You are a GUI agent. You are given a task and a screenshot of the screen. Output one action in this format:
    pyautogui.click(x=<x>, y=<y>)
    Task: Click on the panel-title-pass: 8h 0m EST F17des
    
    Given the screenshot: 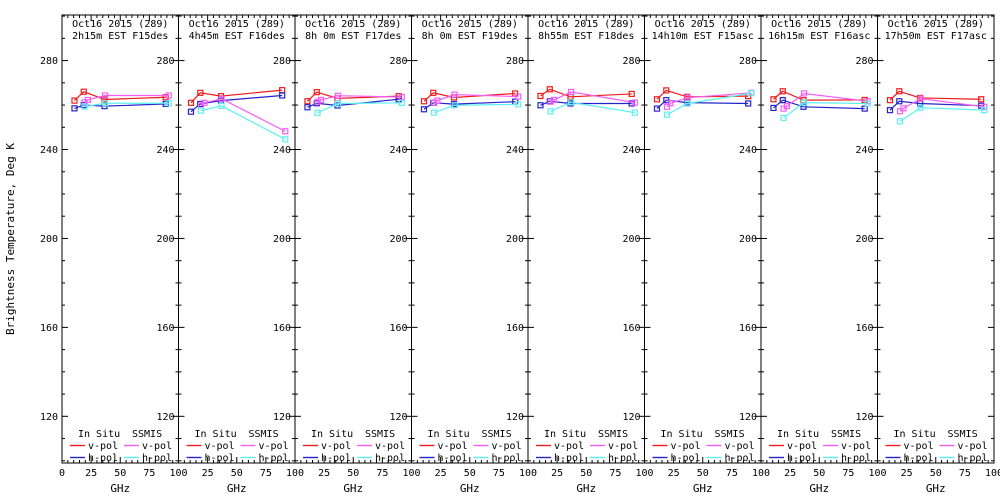 What is the action you would take?
    pyautogui.click(x=353, y=36)
    